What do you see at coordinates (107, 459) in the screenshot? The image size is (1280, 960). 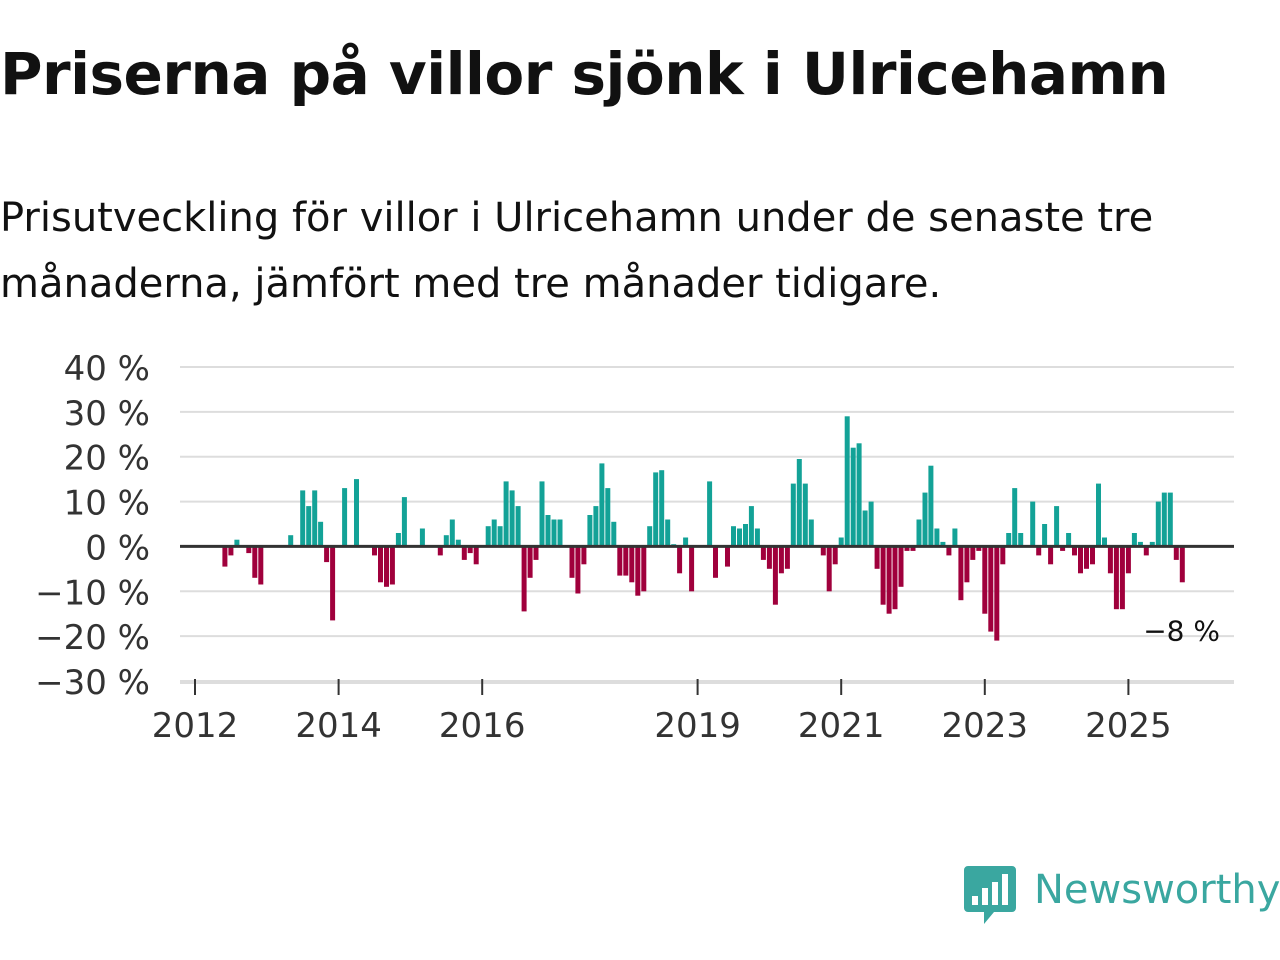 I see `y-tick-label: 20 %` at bounding box center [107, 459].